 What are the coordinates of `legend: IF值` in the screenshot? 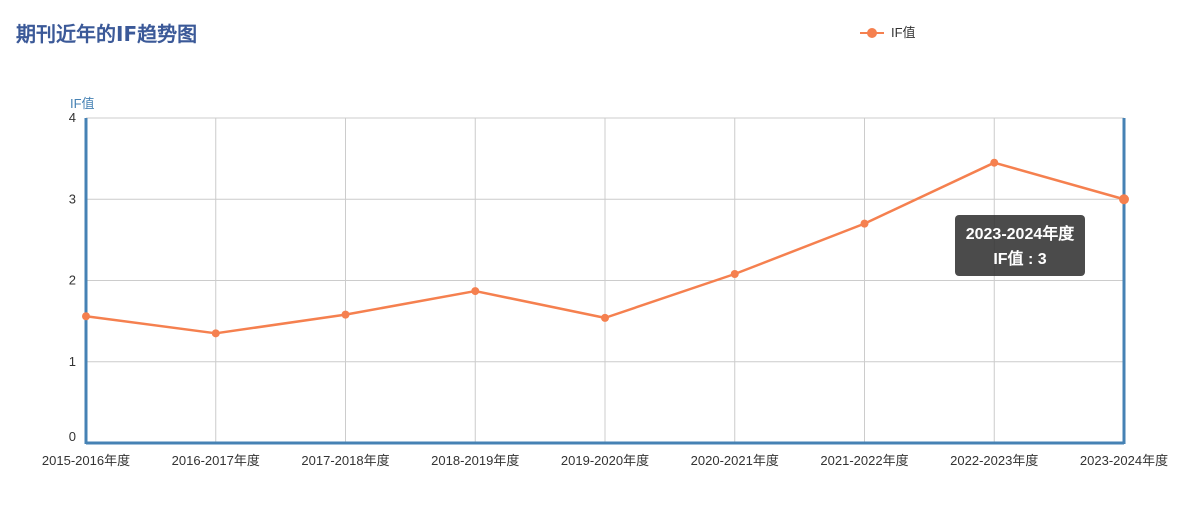 It's located at (888, 32).